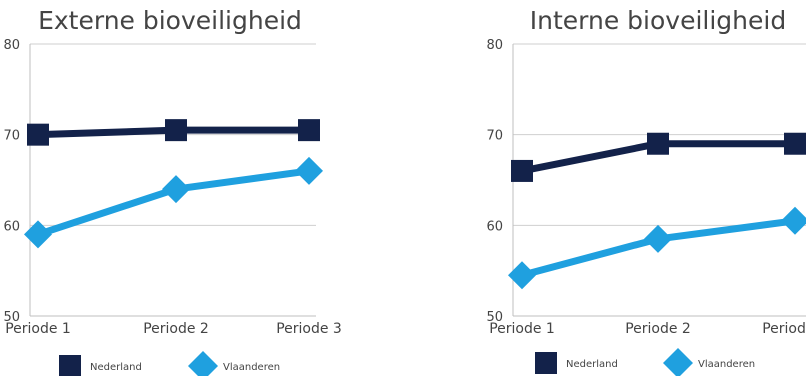  What do you see at coordinates (170, 20) in the screenshot?
I see `chart-title: Externe bioveiligheid` at bounding box center [170, 20].